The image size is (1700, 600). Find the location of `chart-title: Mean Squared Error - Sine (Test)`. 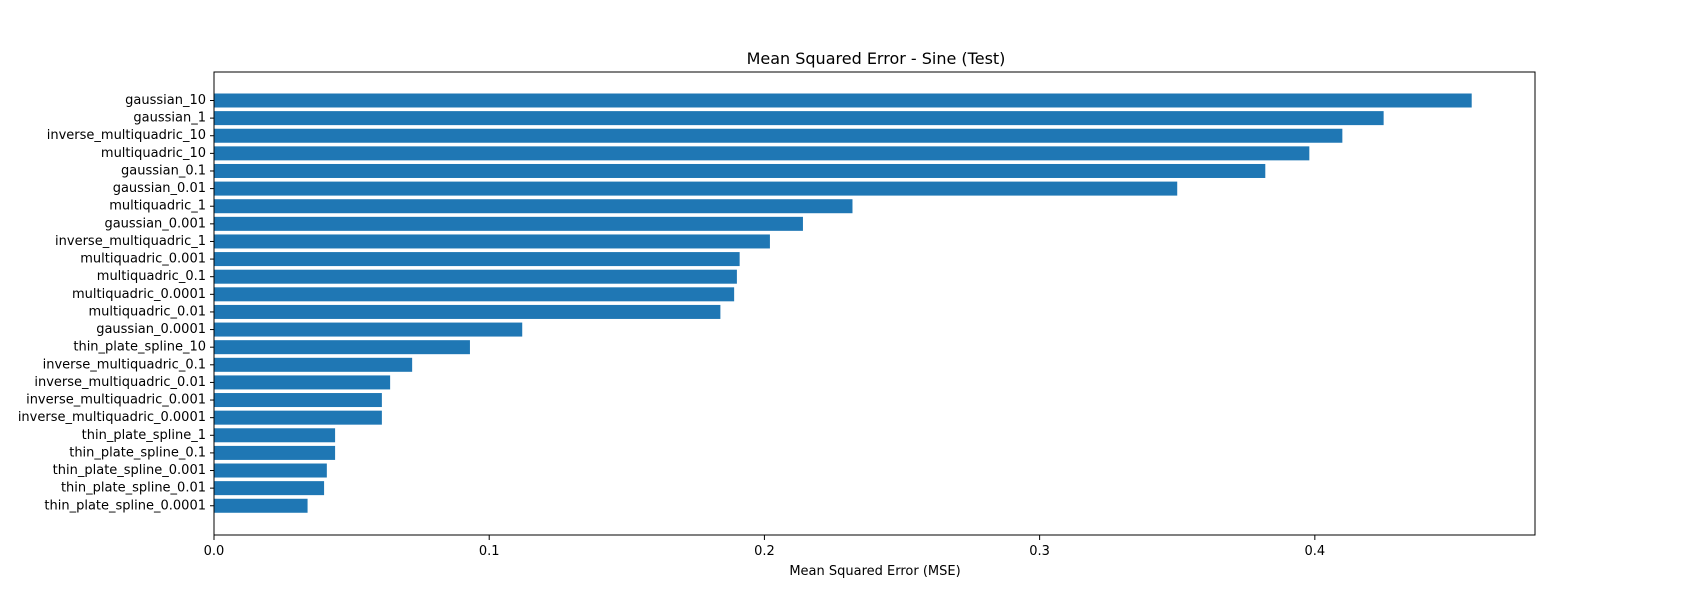

chart-title: Mean Squared Error - Sine (Test) is located at coordinates (876, 58).